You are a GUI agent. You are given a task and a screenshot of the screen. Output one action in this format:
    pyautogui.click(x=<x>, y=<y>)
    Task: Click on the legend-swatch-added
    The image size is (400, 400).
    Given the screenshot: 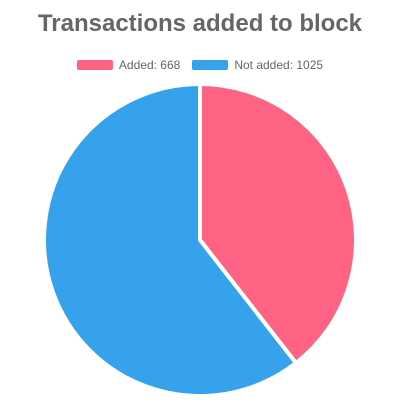 What is the action you would take?
    pyautogui.click(x=94, y=65)
    